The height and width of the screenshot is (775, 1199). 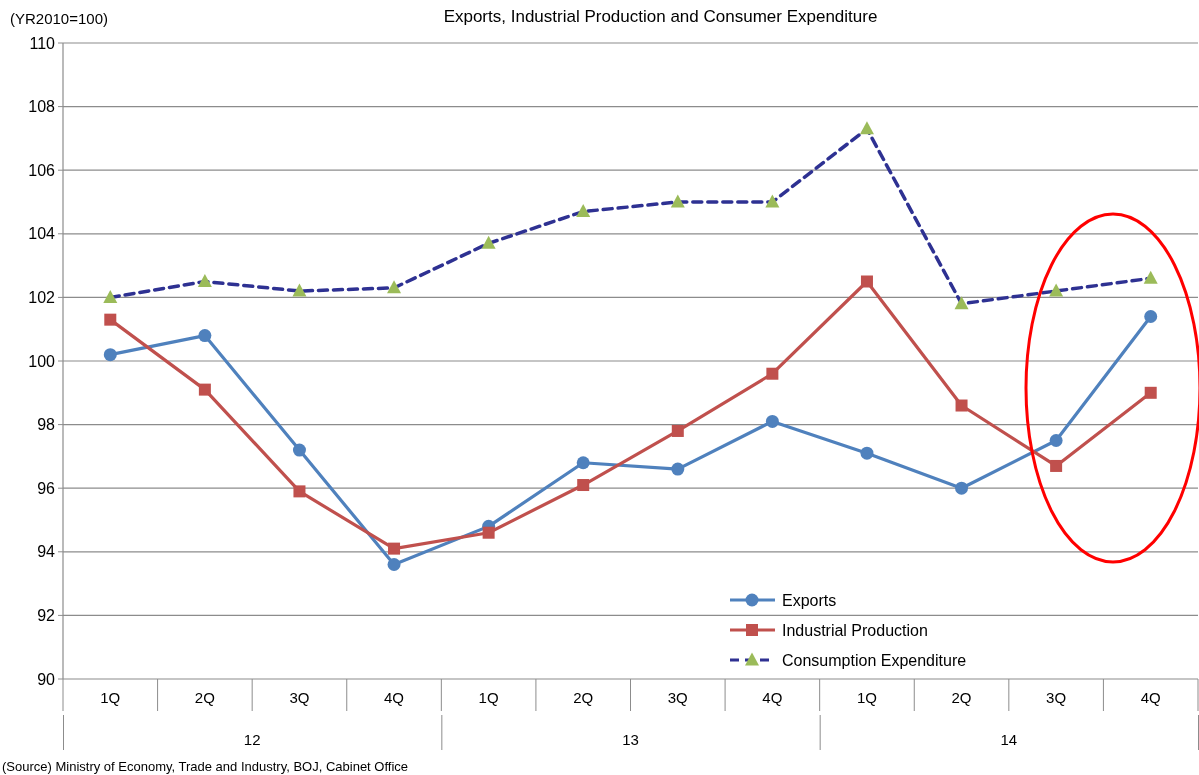 What do you see at coordinates (46, 679) in the screenshot?
I see `y-tick-label: 90` at bounding box center [46, 679].